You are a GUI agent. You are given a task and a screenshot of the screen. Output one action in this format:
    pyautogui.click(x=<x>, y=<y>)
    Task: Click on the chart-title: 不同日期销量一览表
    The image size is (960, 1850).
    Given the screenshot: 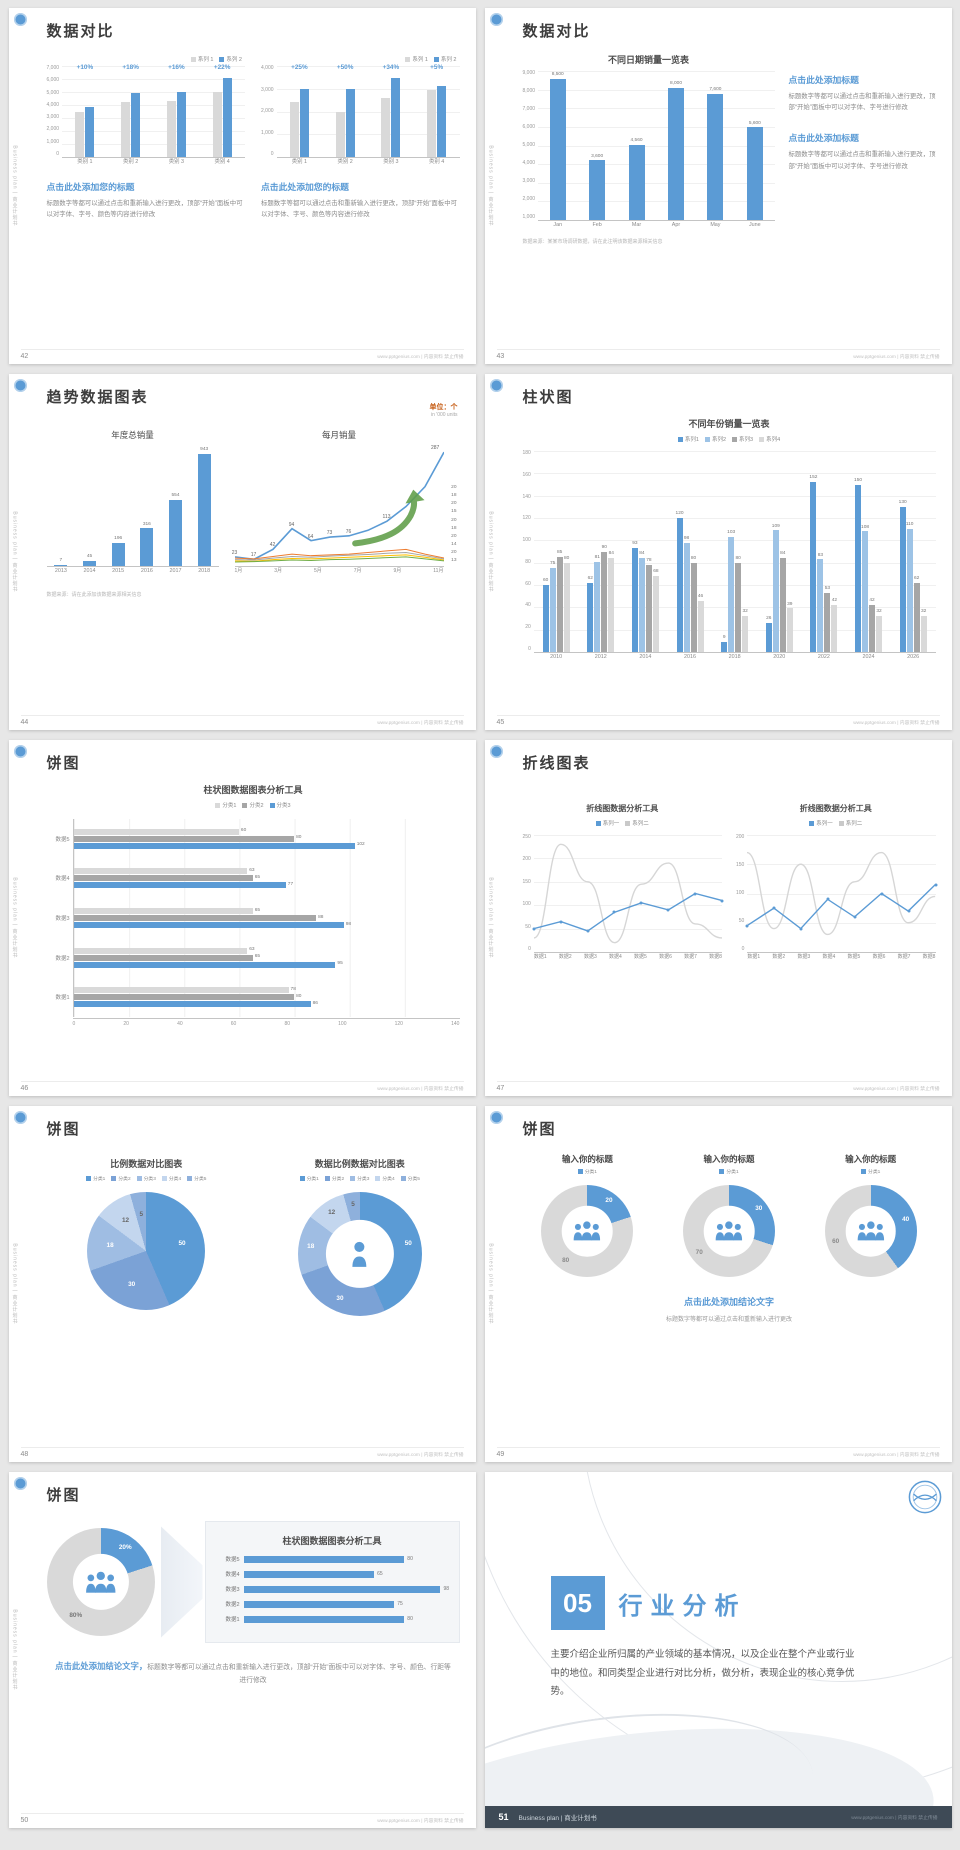 What is the action you would take?
    pyautogui.click(x=648, y=60)
    